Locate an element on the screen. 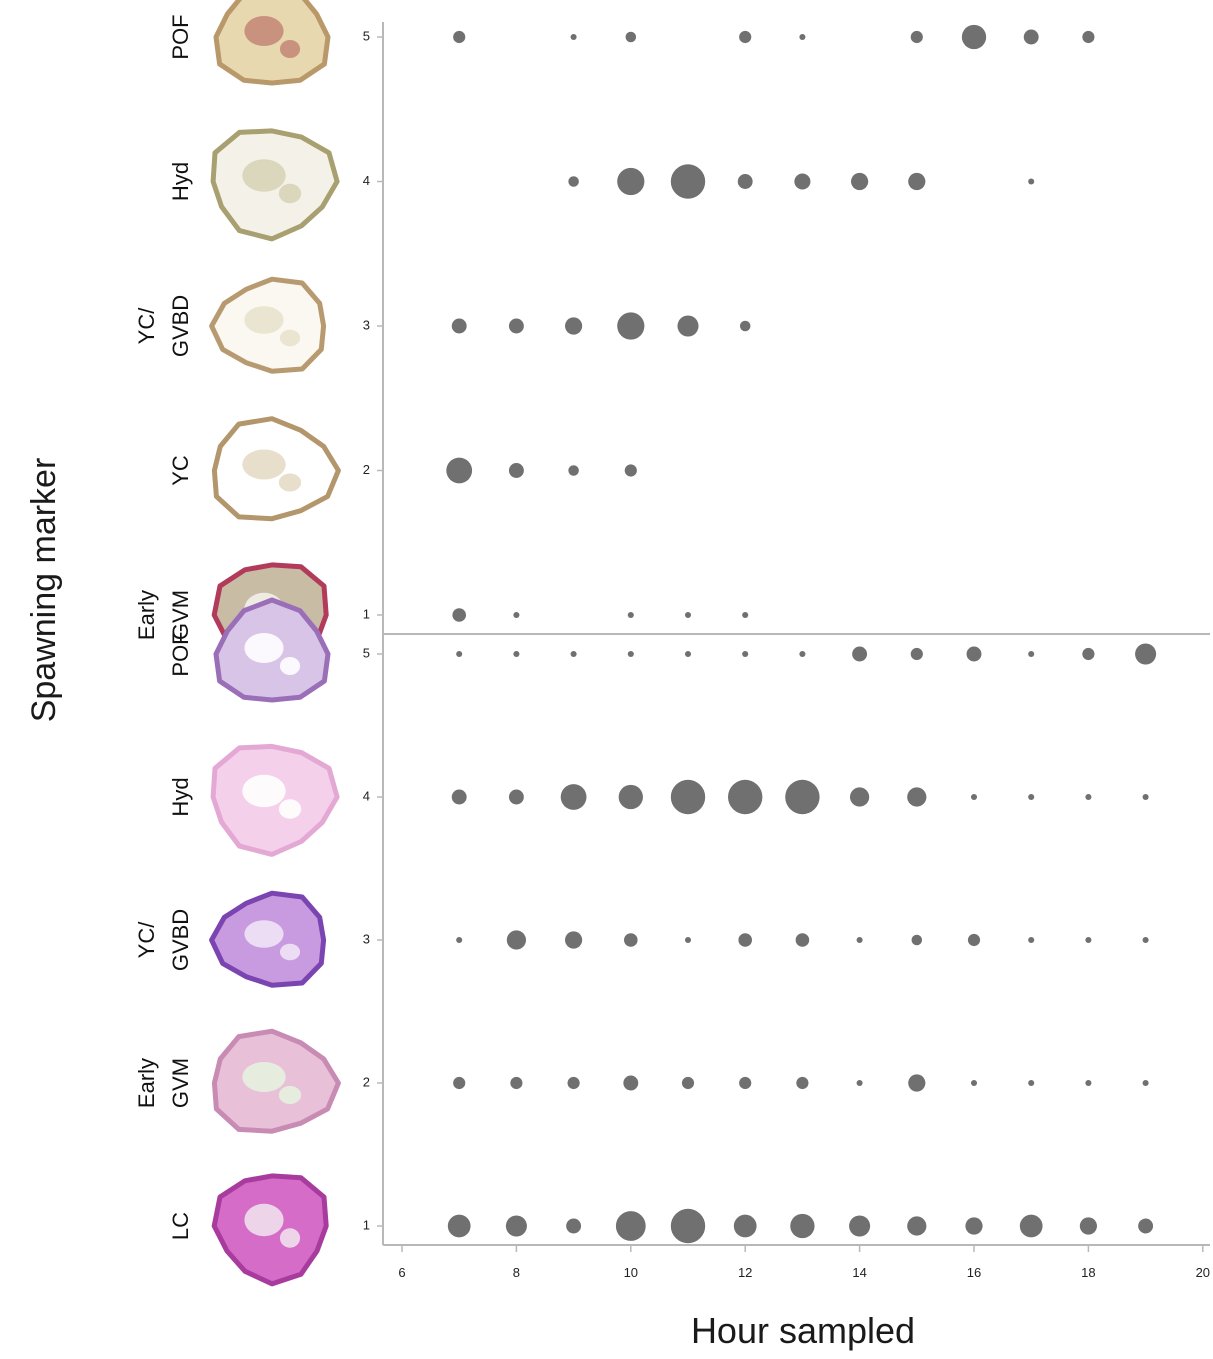 The width and height of the screenshot is (1213, 1359). x-tick-label: 6 is located at coordinates (401, 1272).